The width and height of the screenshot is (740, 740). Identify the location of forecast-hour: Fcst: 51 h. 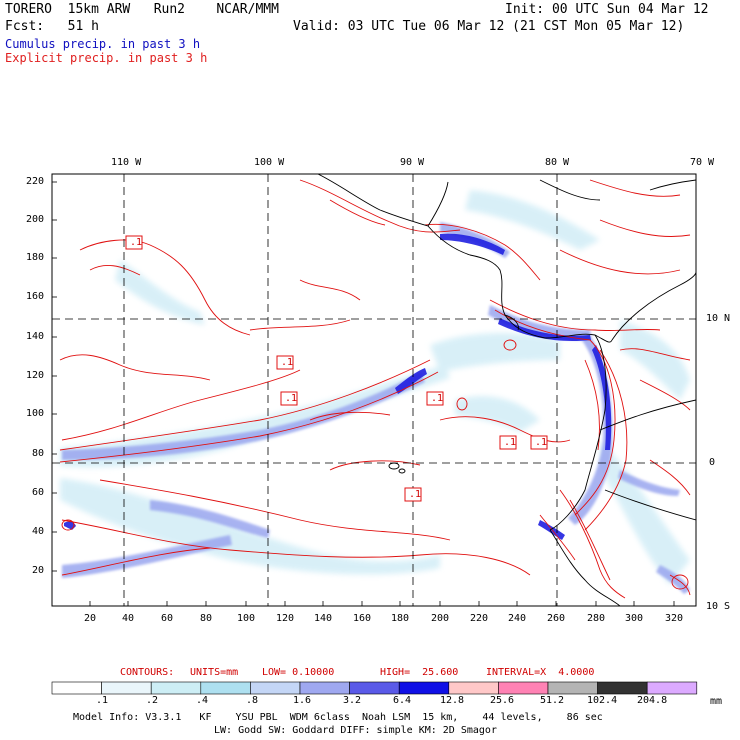
(52, 26).